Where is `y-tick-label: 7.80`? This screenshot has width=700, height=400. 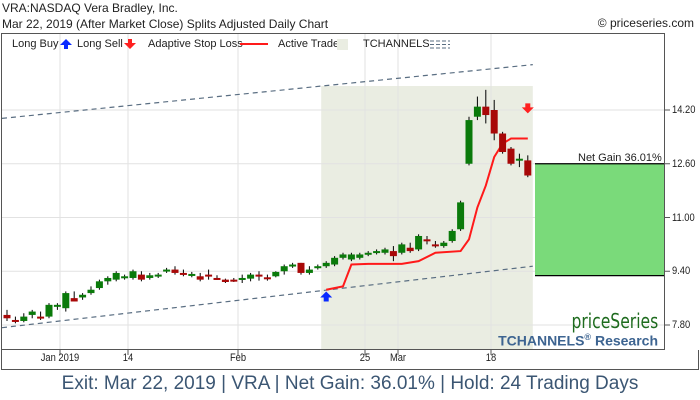 y-tick-label: 7.80 is located at coordinates (681, 325).